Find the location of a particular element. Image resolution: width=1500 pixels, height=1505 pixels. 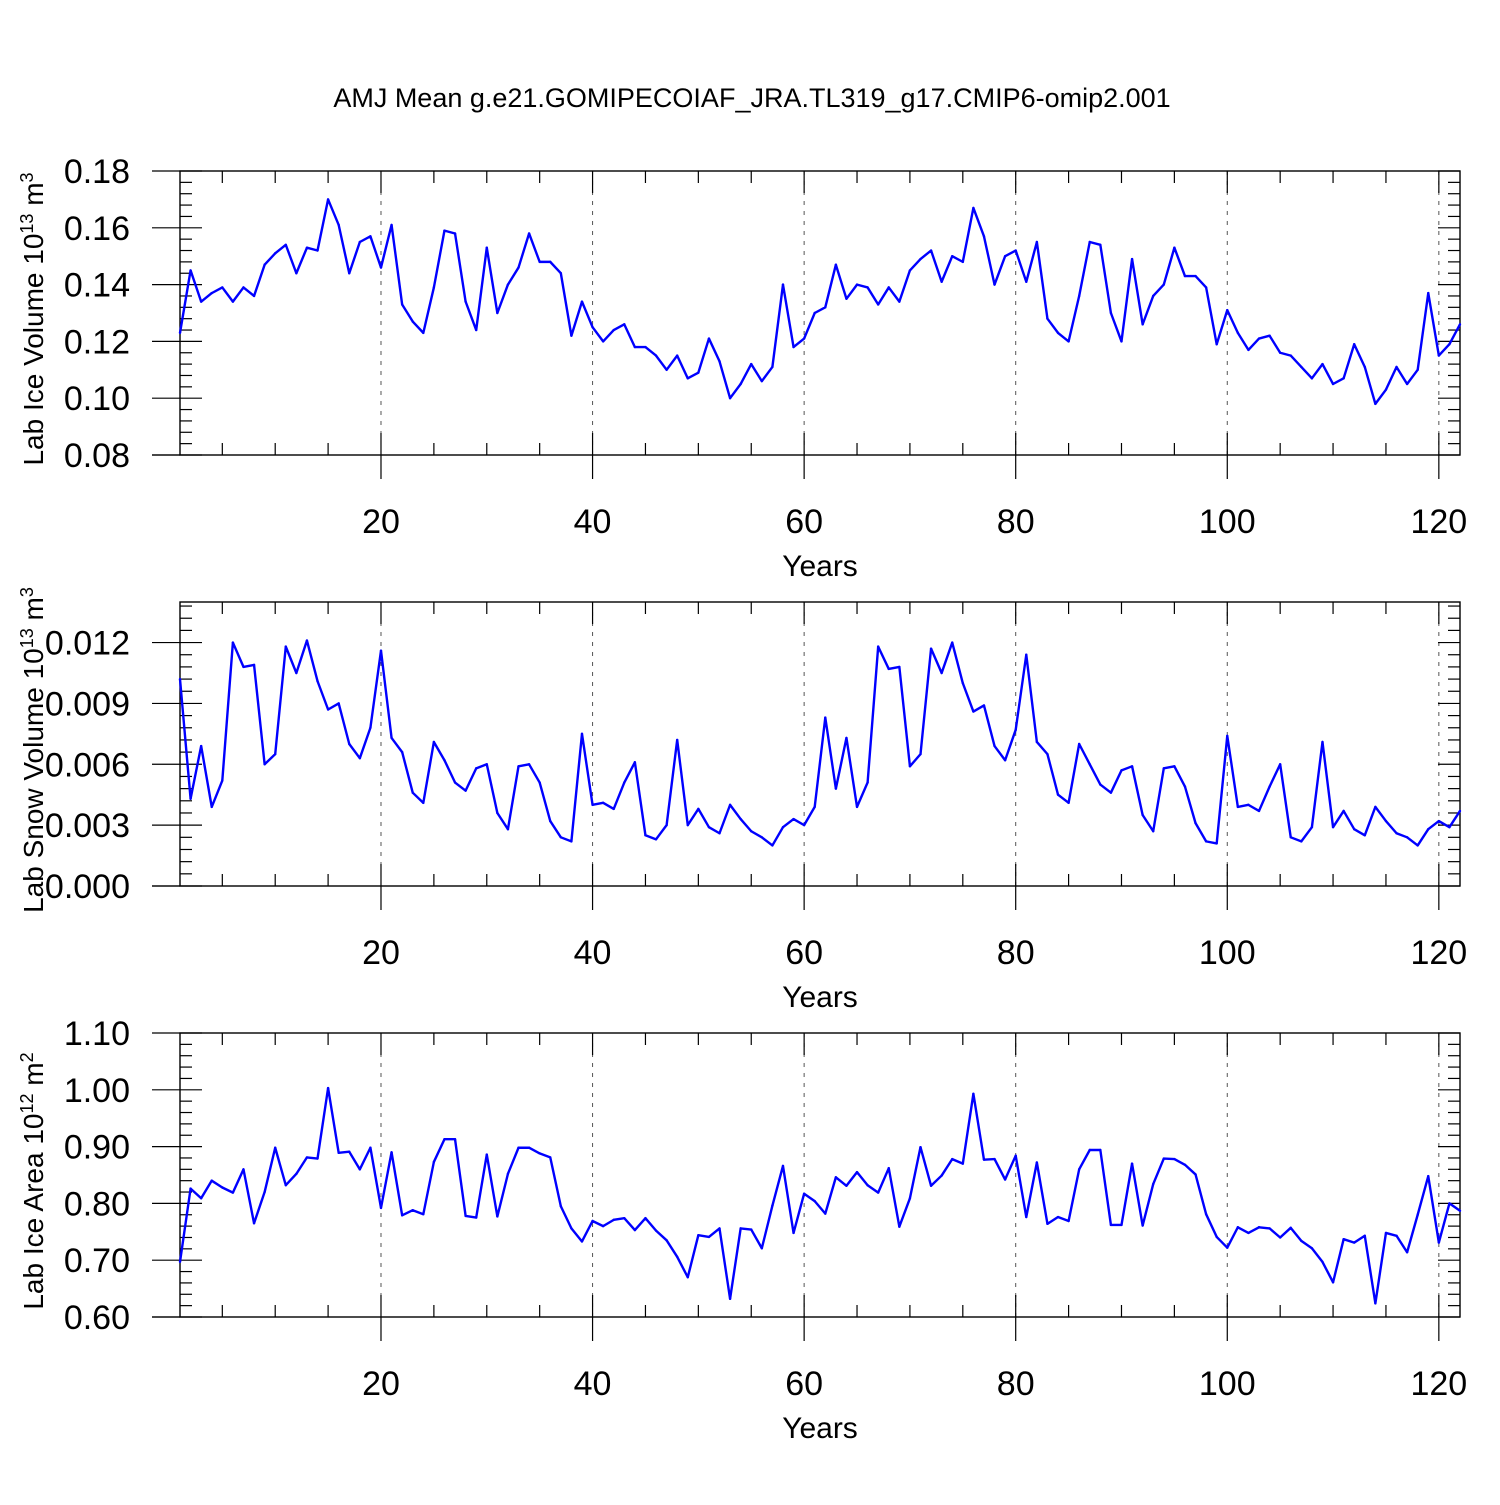

x-tick-label: 20 is located at coordinates (381, 522).